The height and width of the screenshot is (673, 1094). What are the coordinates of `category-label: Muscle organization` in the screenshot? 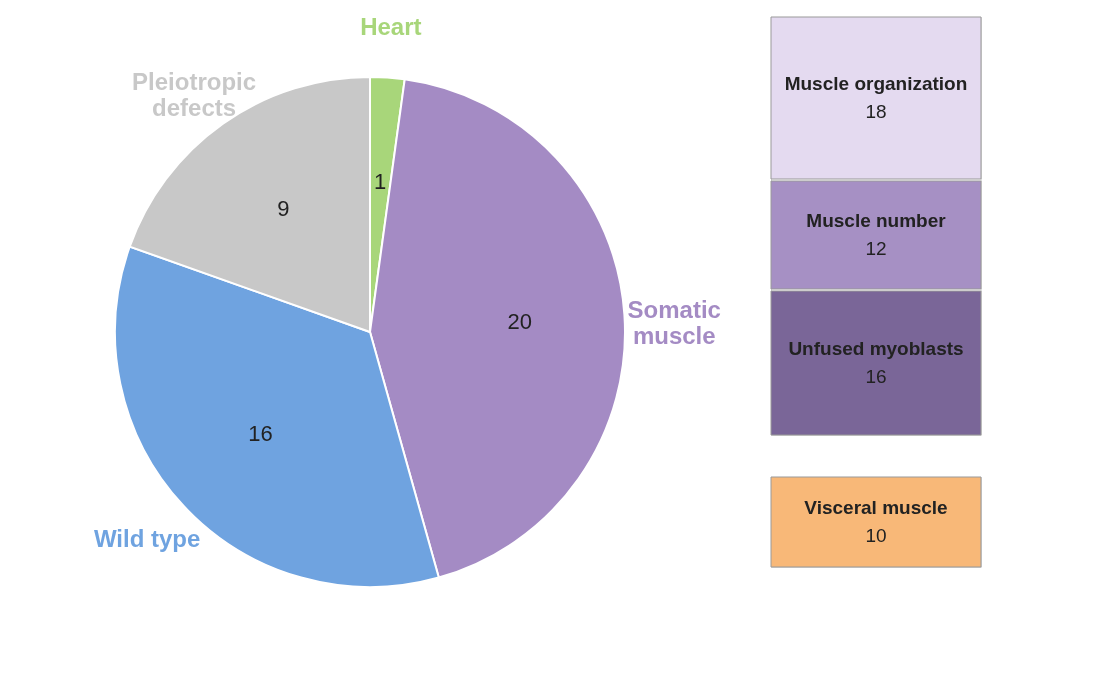 It's located at (876, 83).